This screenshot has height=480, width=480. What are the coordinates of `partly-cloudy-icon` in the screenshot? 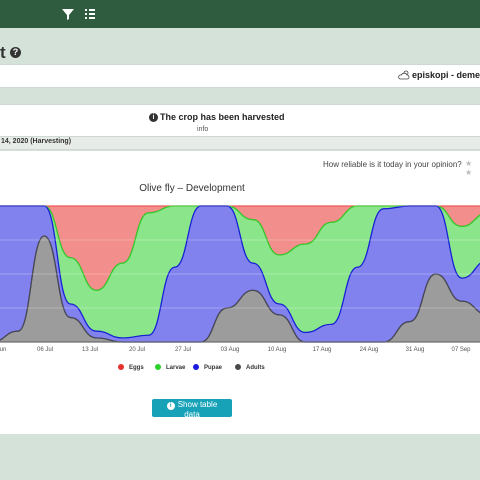 It's located at (404, 75).